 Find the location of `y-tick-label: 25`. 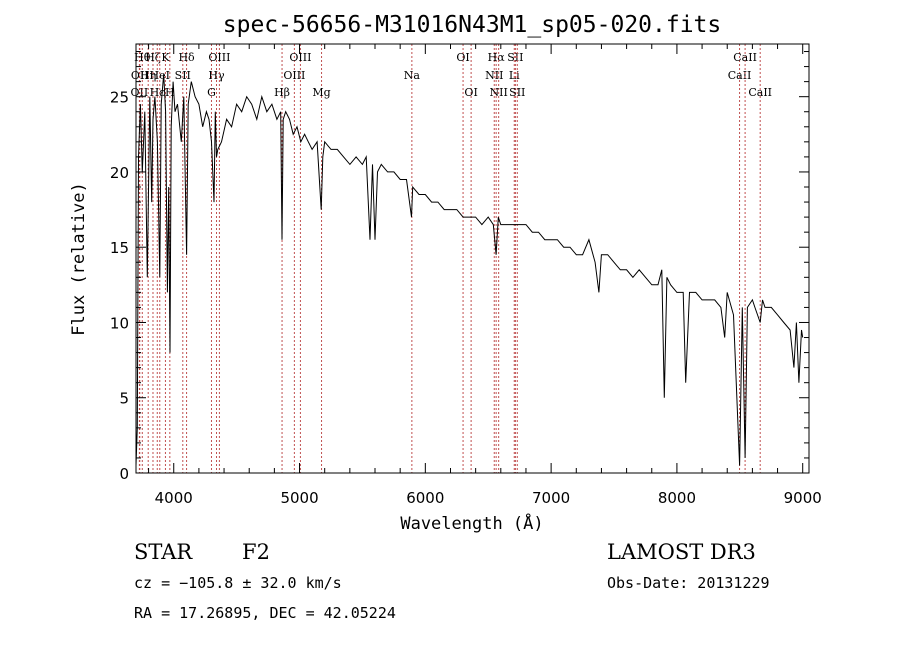

y-tick-label: 25 is located at coordinates (119, 98).